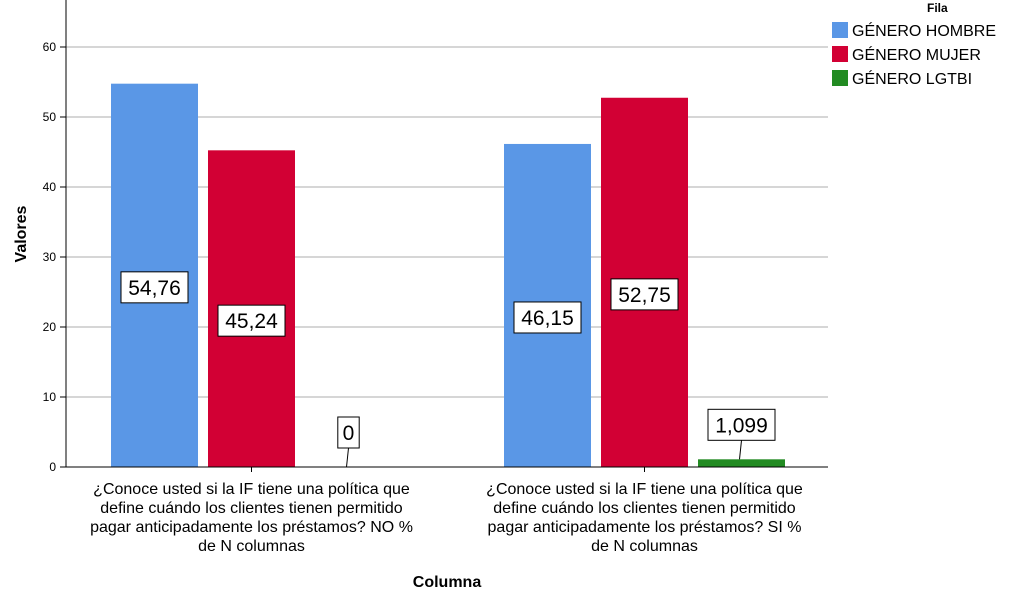  What do you see at coordinates (924, 30) in the screenshot?
I see `legend-label: GÉNERO HOMBRE` at bounding box center [924, 30].